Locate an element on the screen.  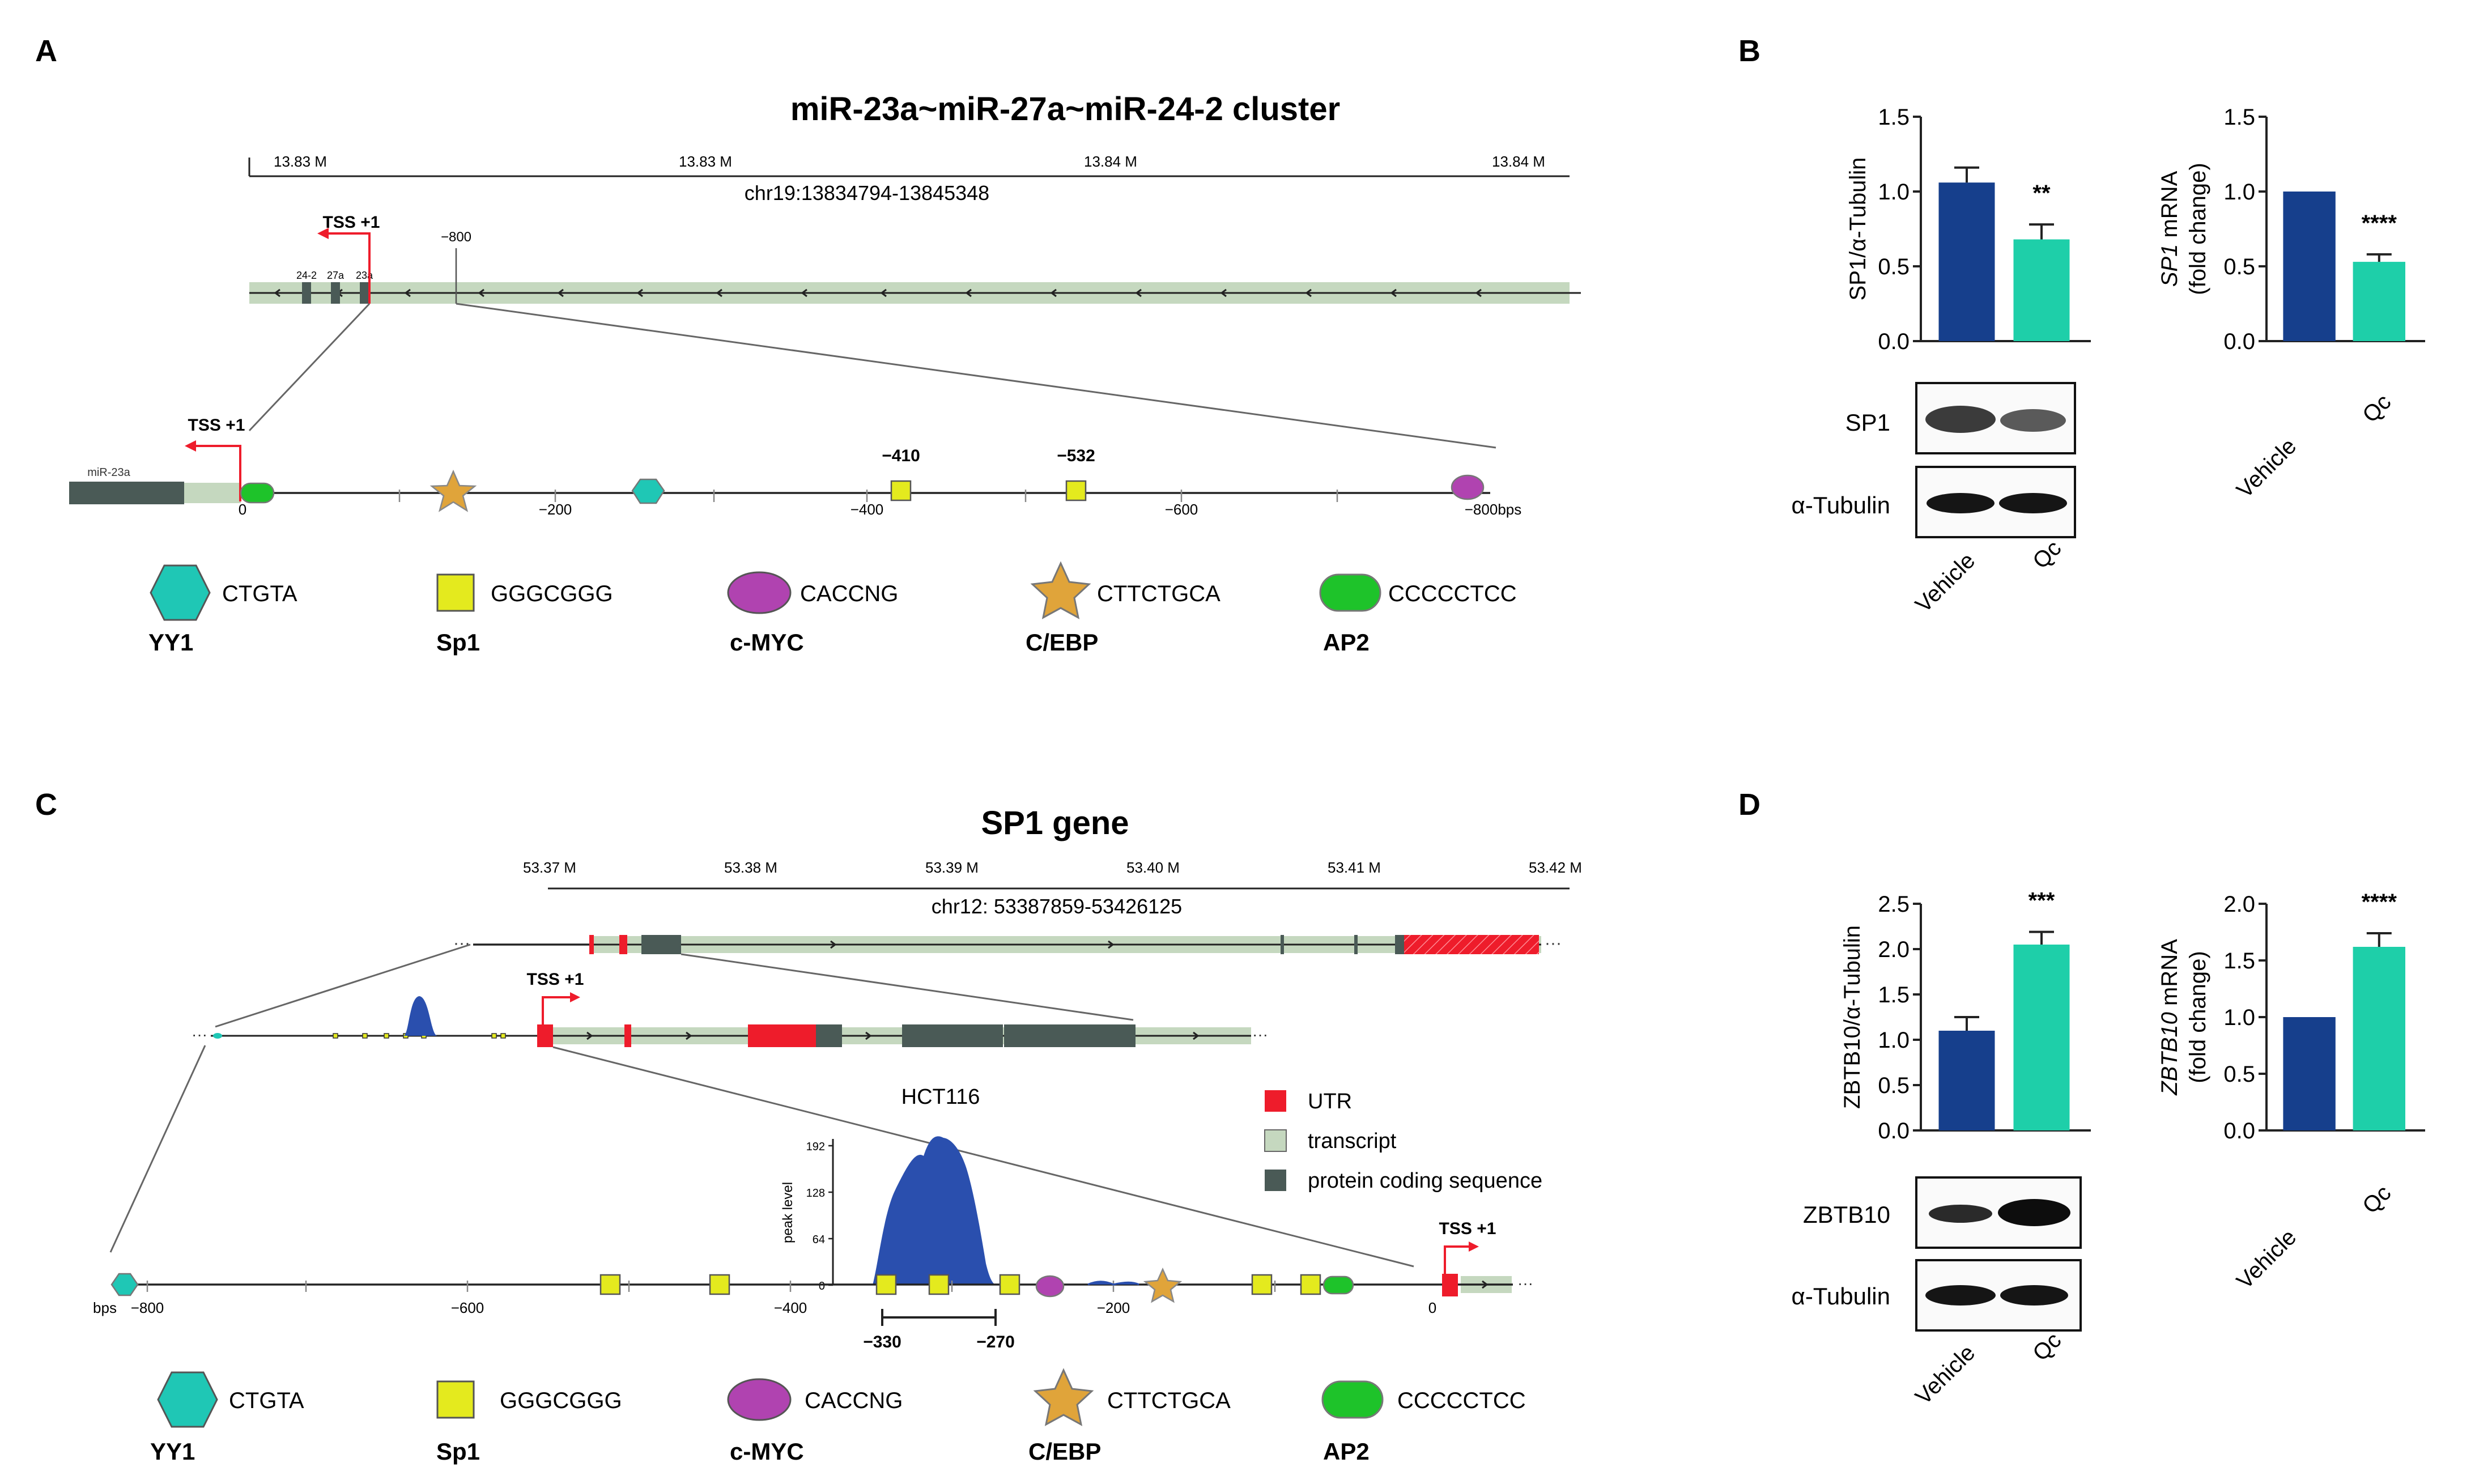
mir-23a-label: miR-23a is located at coordinates (108, 473).